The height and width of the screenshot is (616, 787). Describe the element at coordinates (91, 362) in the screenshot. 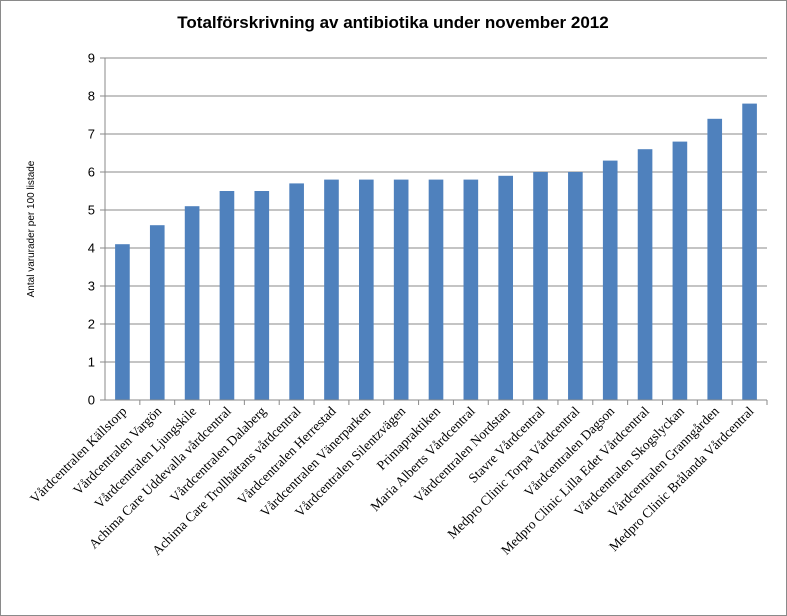

I see `y-tick-label: 1` at that location.